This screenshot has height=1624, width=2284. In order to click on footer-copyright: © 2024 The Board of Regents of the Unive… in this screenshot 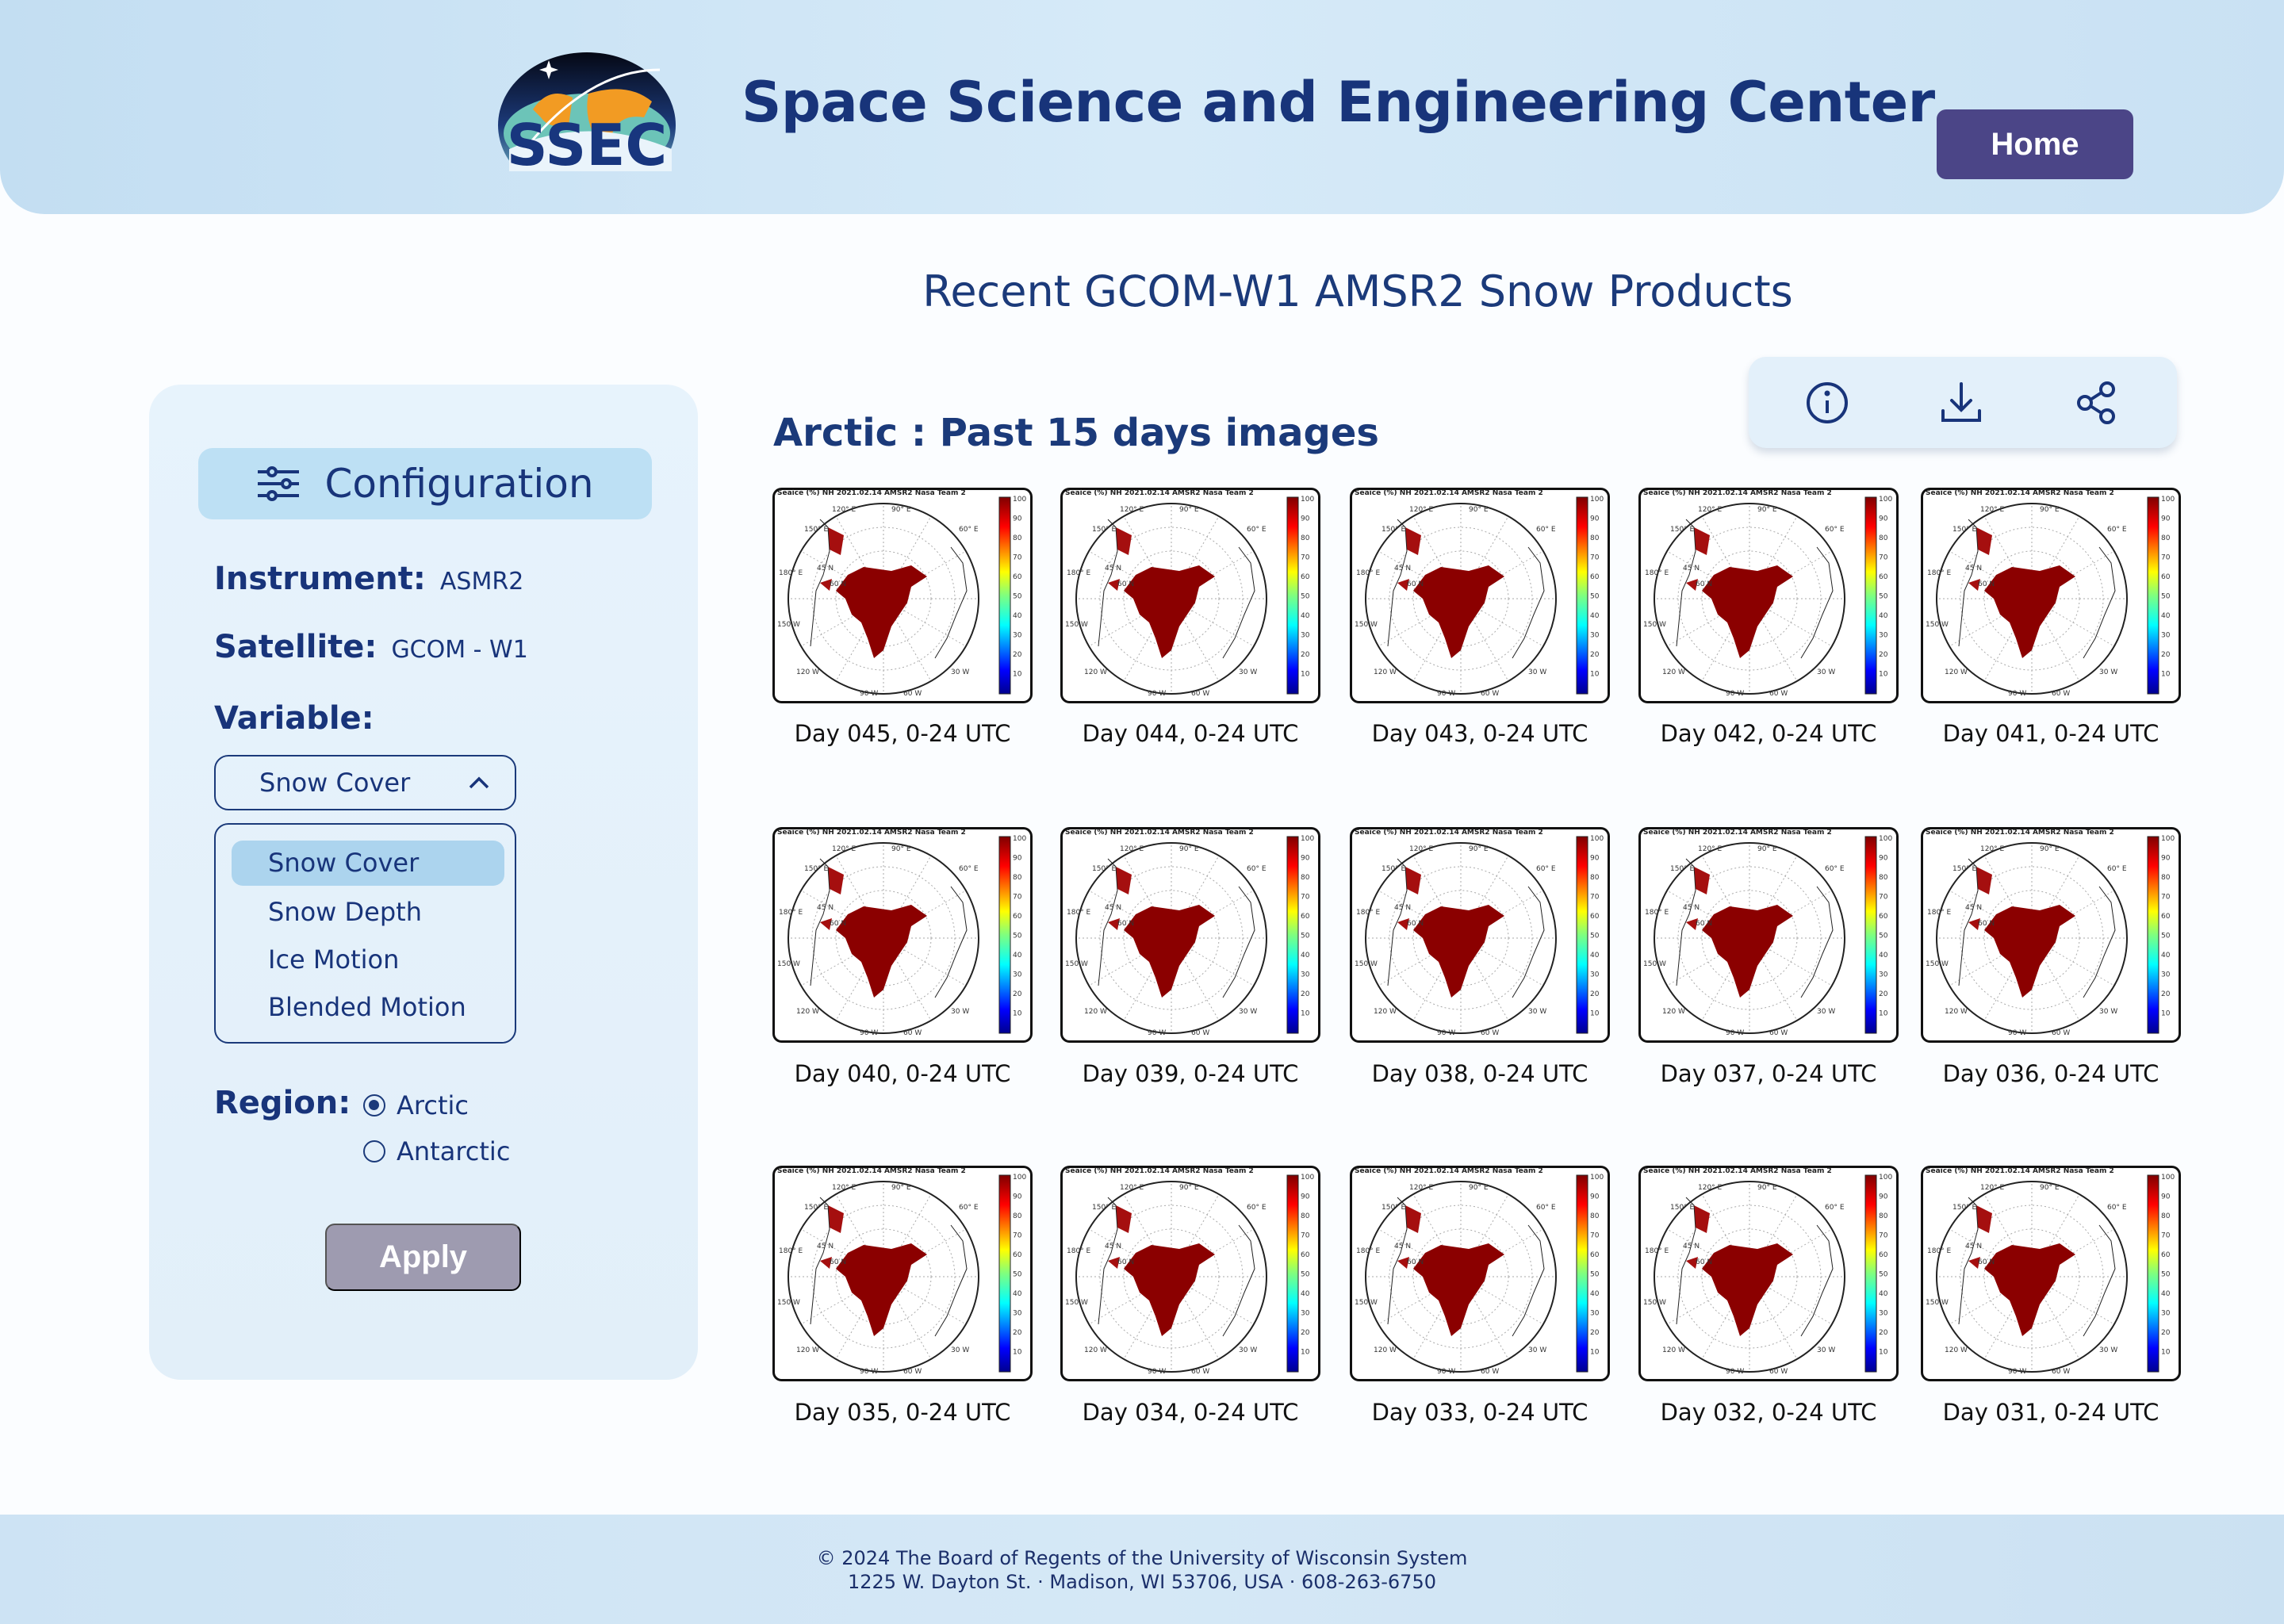, I will do `click(1142, 1558)`.